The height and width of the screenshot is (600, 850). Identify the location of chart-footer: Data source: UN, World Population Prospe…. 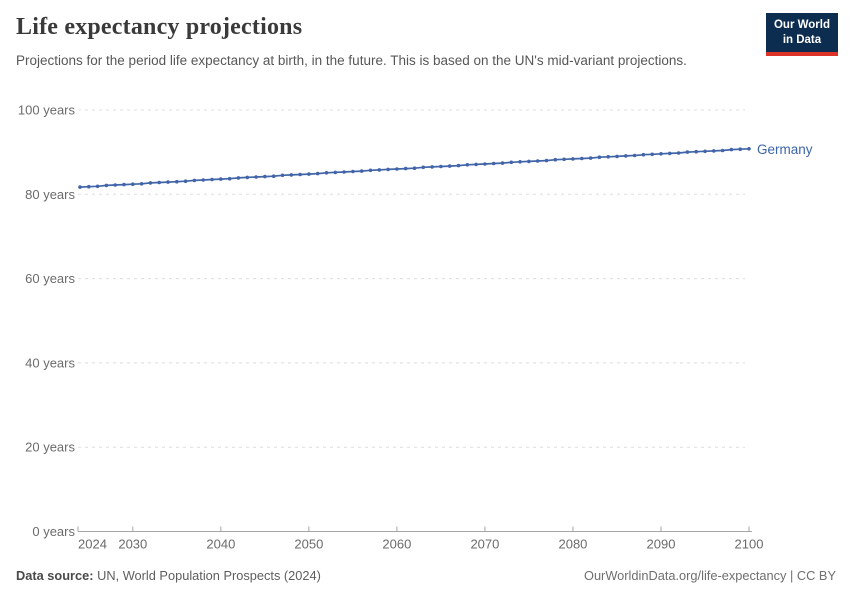
(426, 575).